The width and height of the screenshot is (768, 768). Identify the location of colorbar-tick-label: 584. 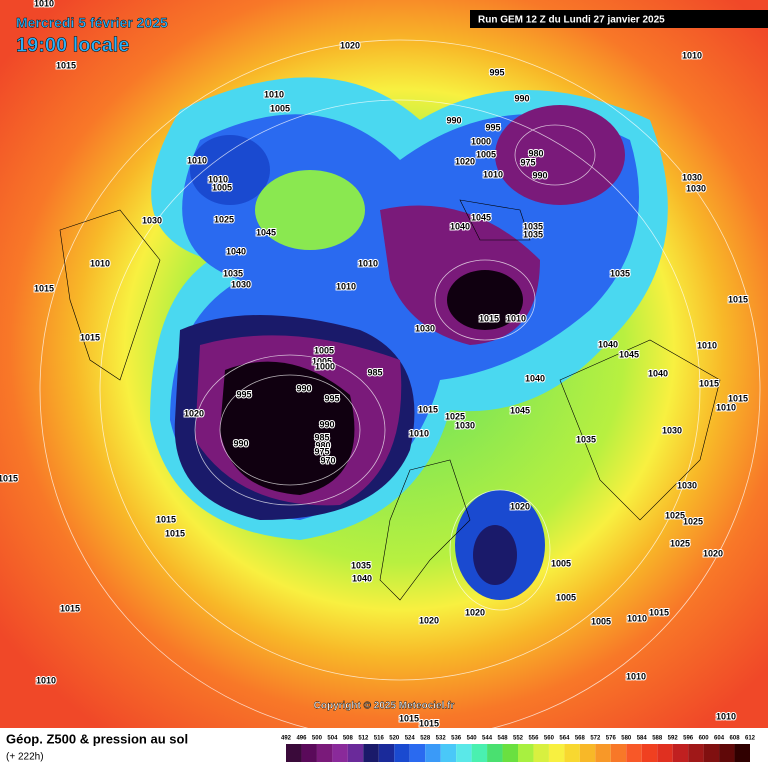
(642, 739).